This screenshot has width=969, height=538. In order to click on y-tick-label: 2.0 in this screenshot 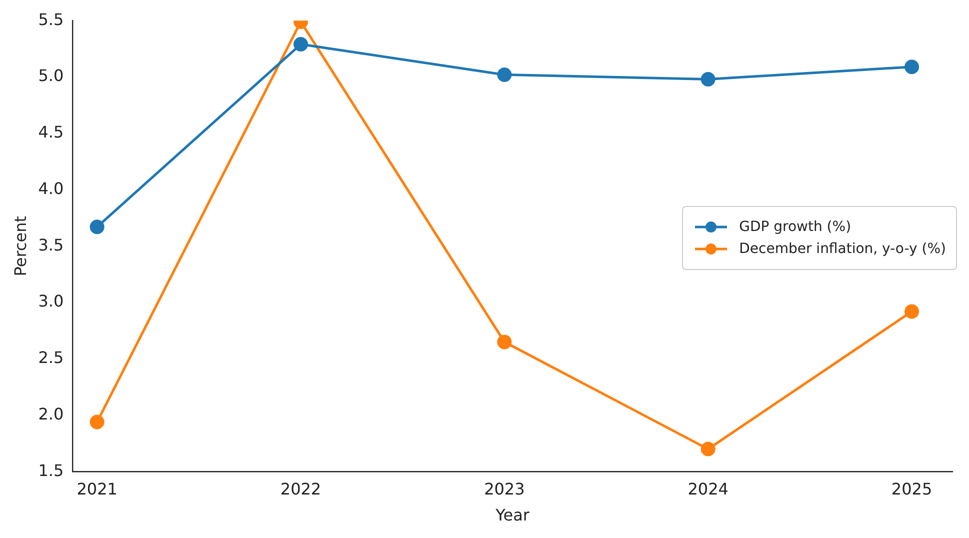, I will do `click(51, 414)`.